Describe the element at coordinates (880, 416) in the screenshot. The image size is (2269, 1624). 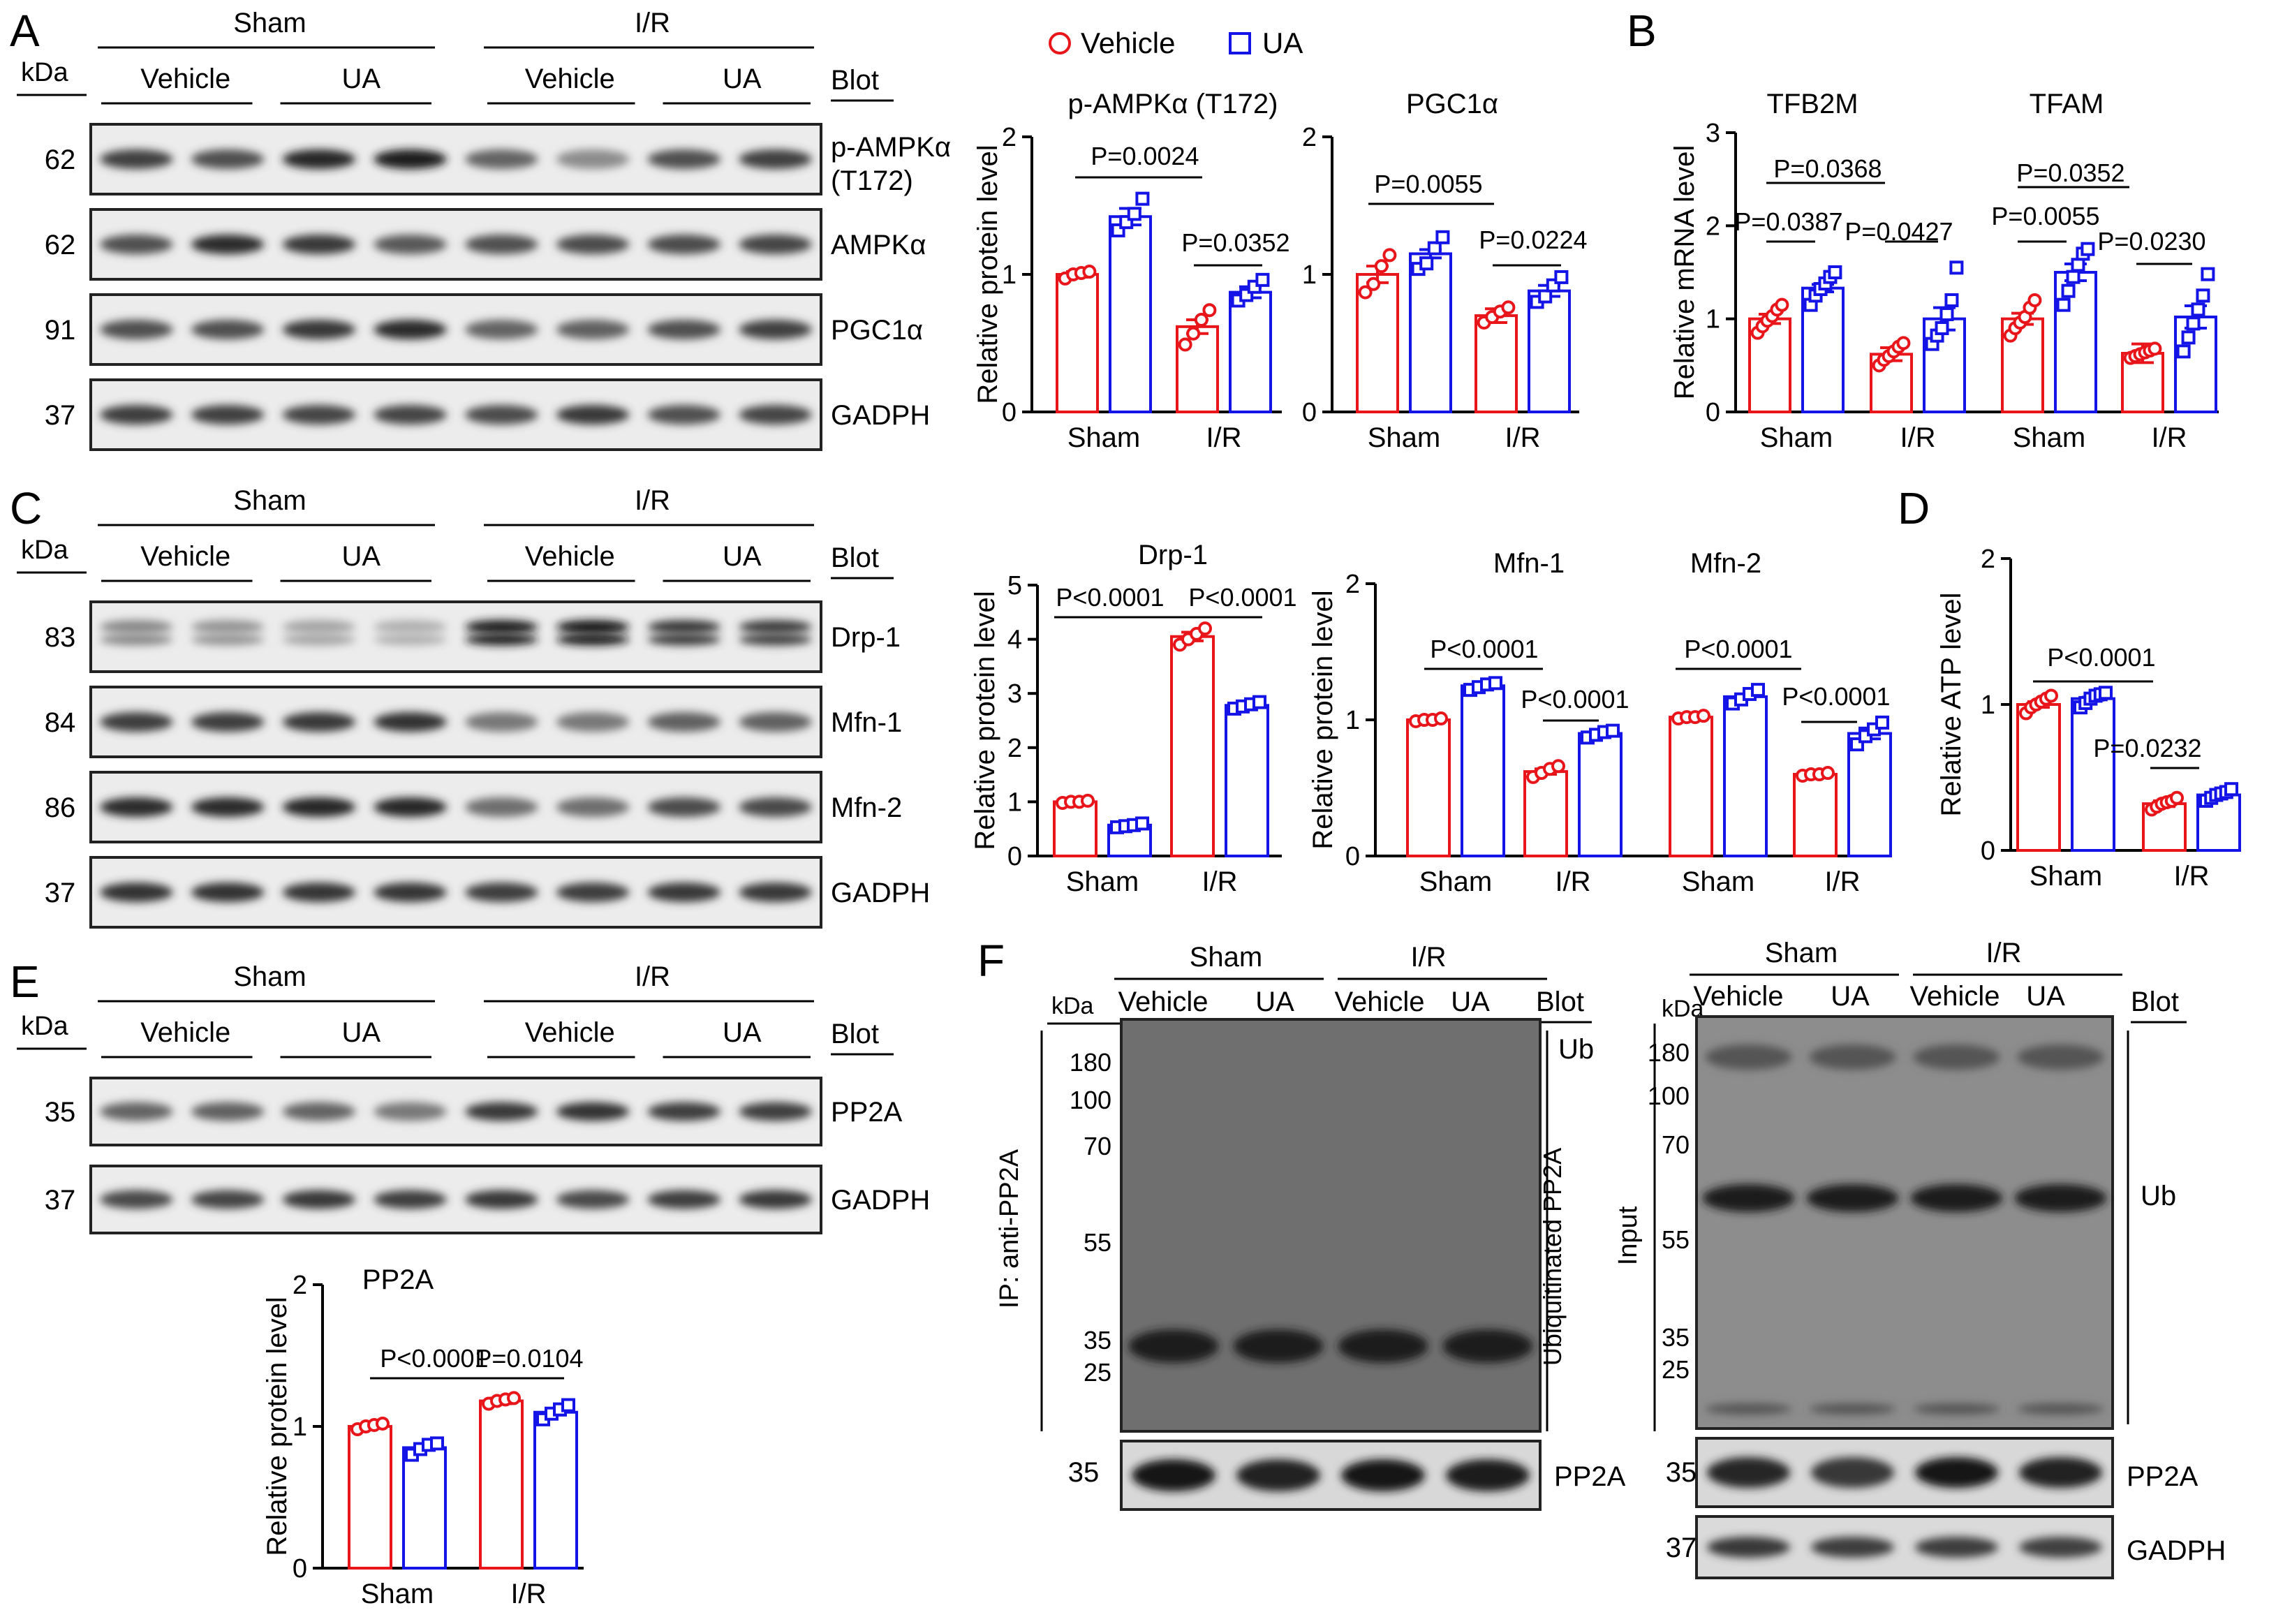
I see `protein-label: GADPH` at that location.